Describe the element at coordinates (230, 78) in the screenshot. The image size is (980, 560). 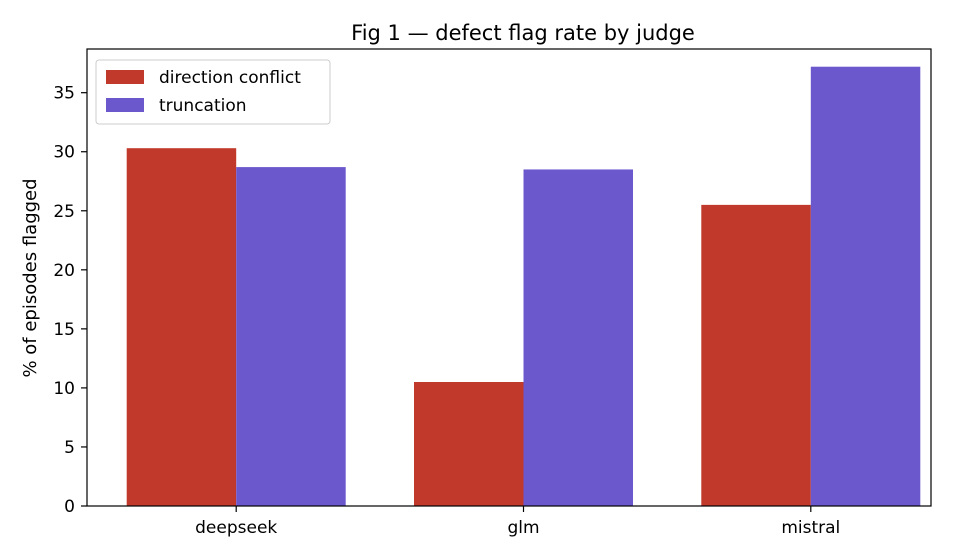
I see `legend-label: direction conflict` at that location.